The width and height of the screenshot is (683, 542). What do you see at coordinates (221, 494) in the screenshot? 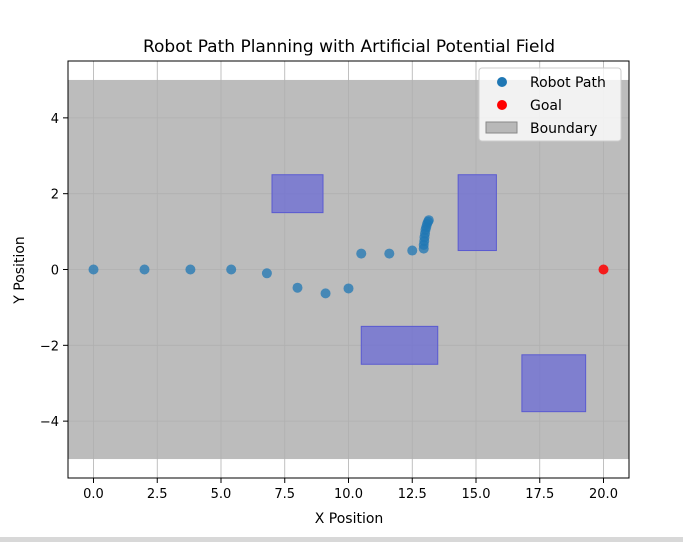
I see `x-tick-label: 5.0` at bounding box center [221, 494].